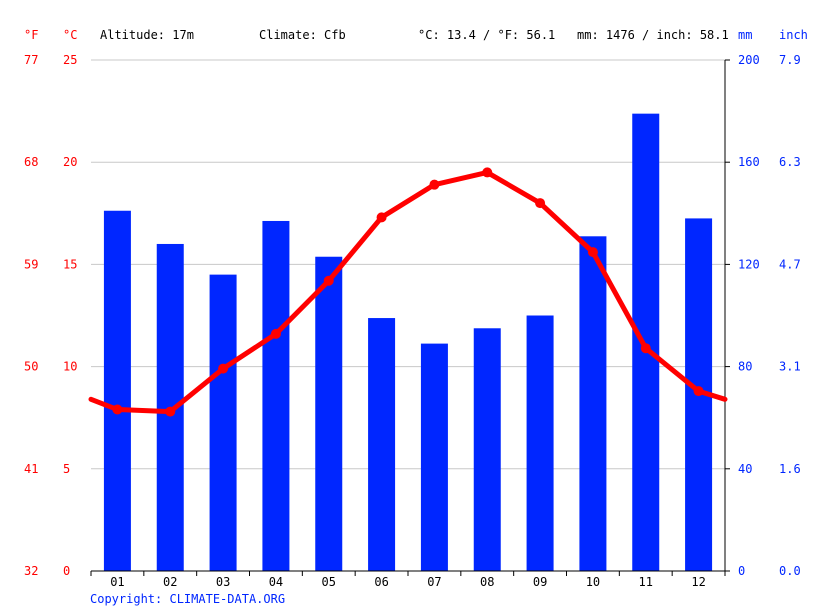 The image size is (815, 611). I want to click on month-tick-label: 05, so click(329, 582).